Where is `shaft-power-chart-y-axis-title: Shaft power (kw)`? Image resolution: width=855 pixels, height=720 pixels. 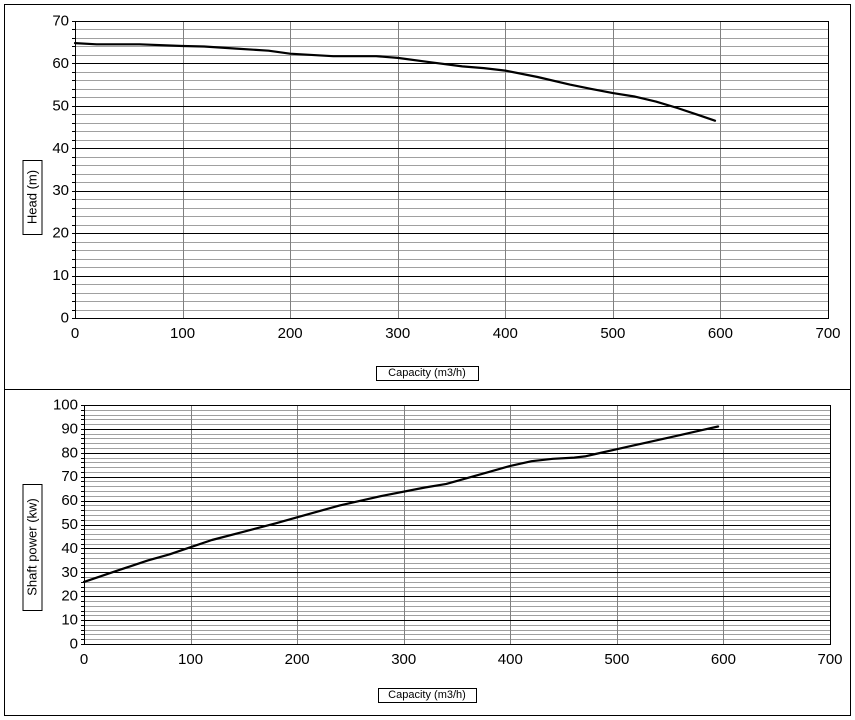
shaft-power-chart-y-axis-title: Shaft power (kw) is located at coordinates (32, 547).